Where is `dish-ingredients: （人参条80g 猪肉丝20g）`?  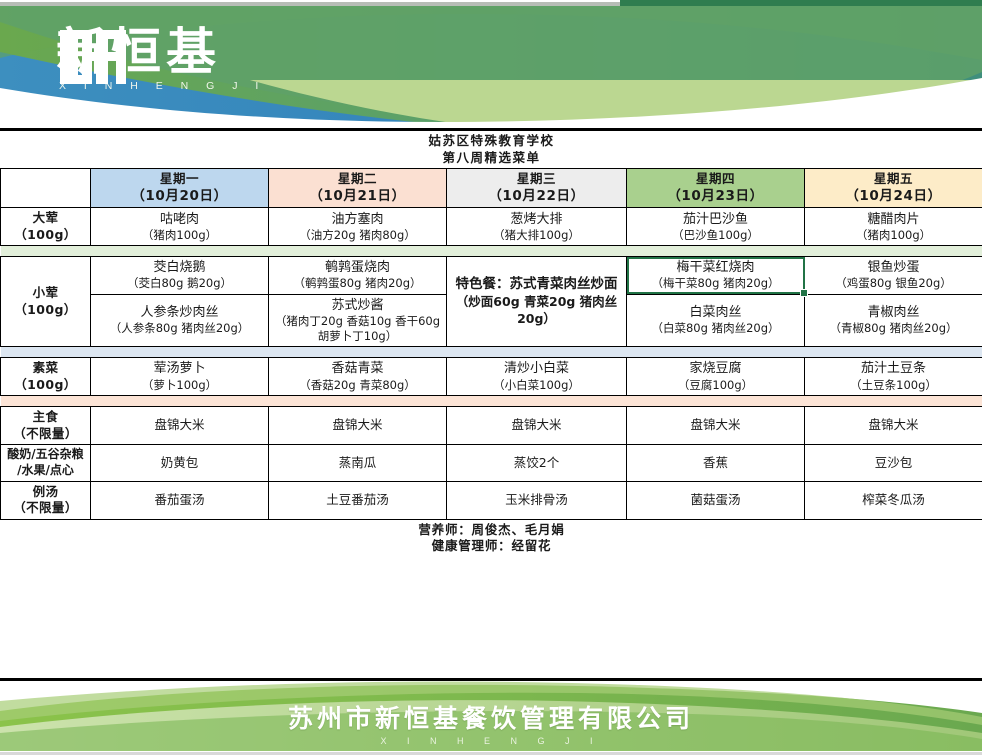 dish-ingredients: （人参条80g 猪肉丝20g） is located at coordinates (179, 328).